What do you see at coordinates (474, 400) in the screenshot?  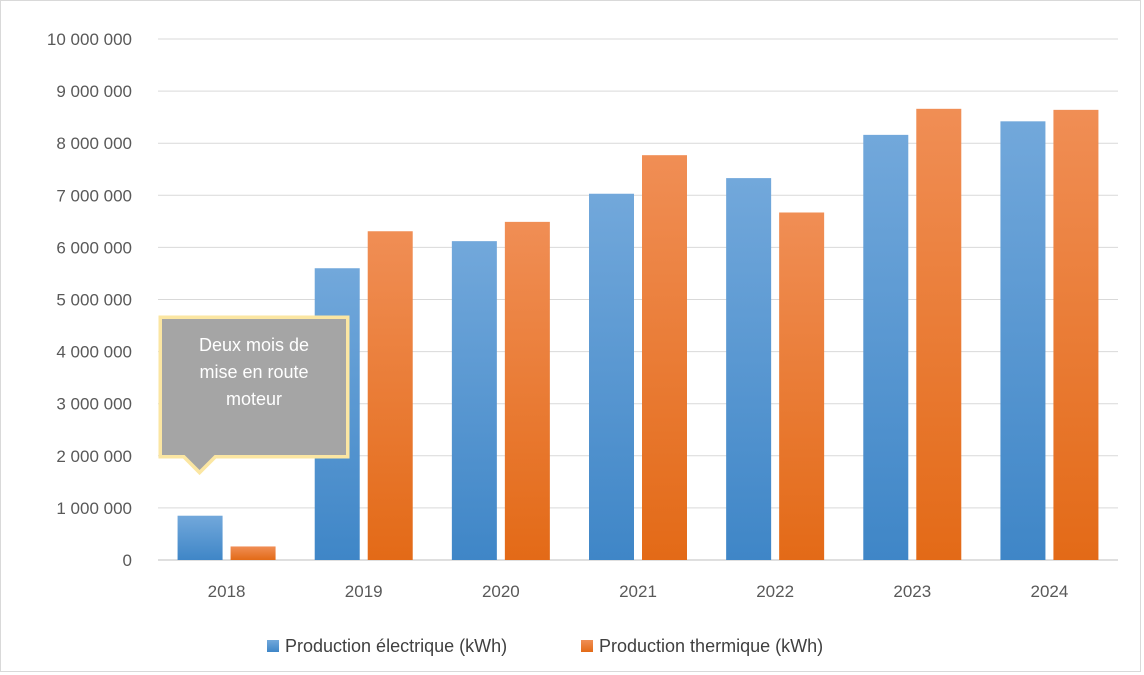 I see `bar-electrique-2020` at bounding box center [474, 400].